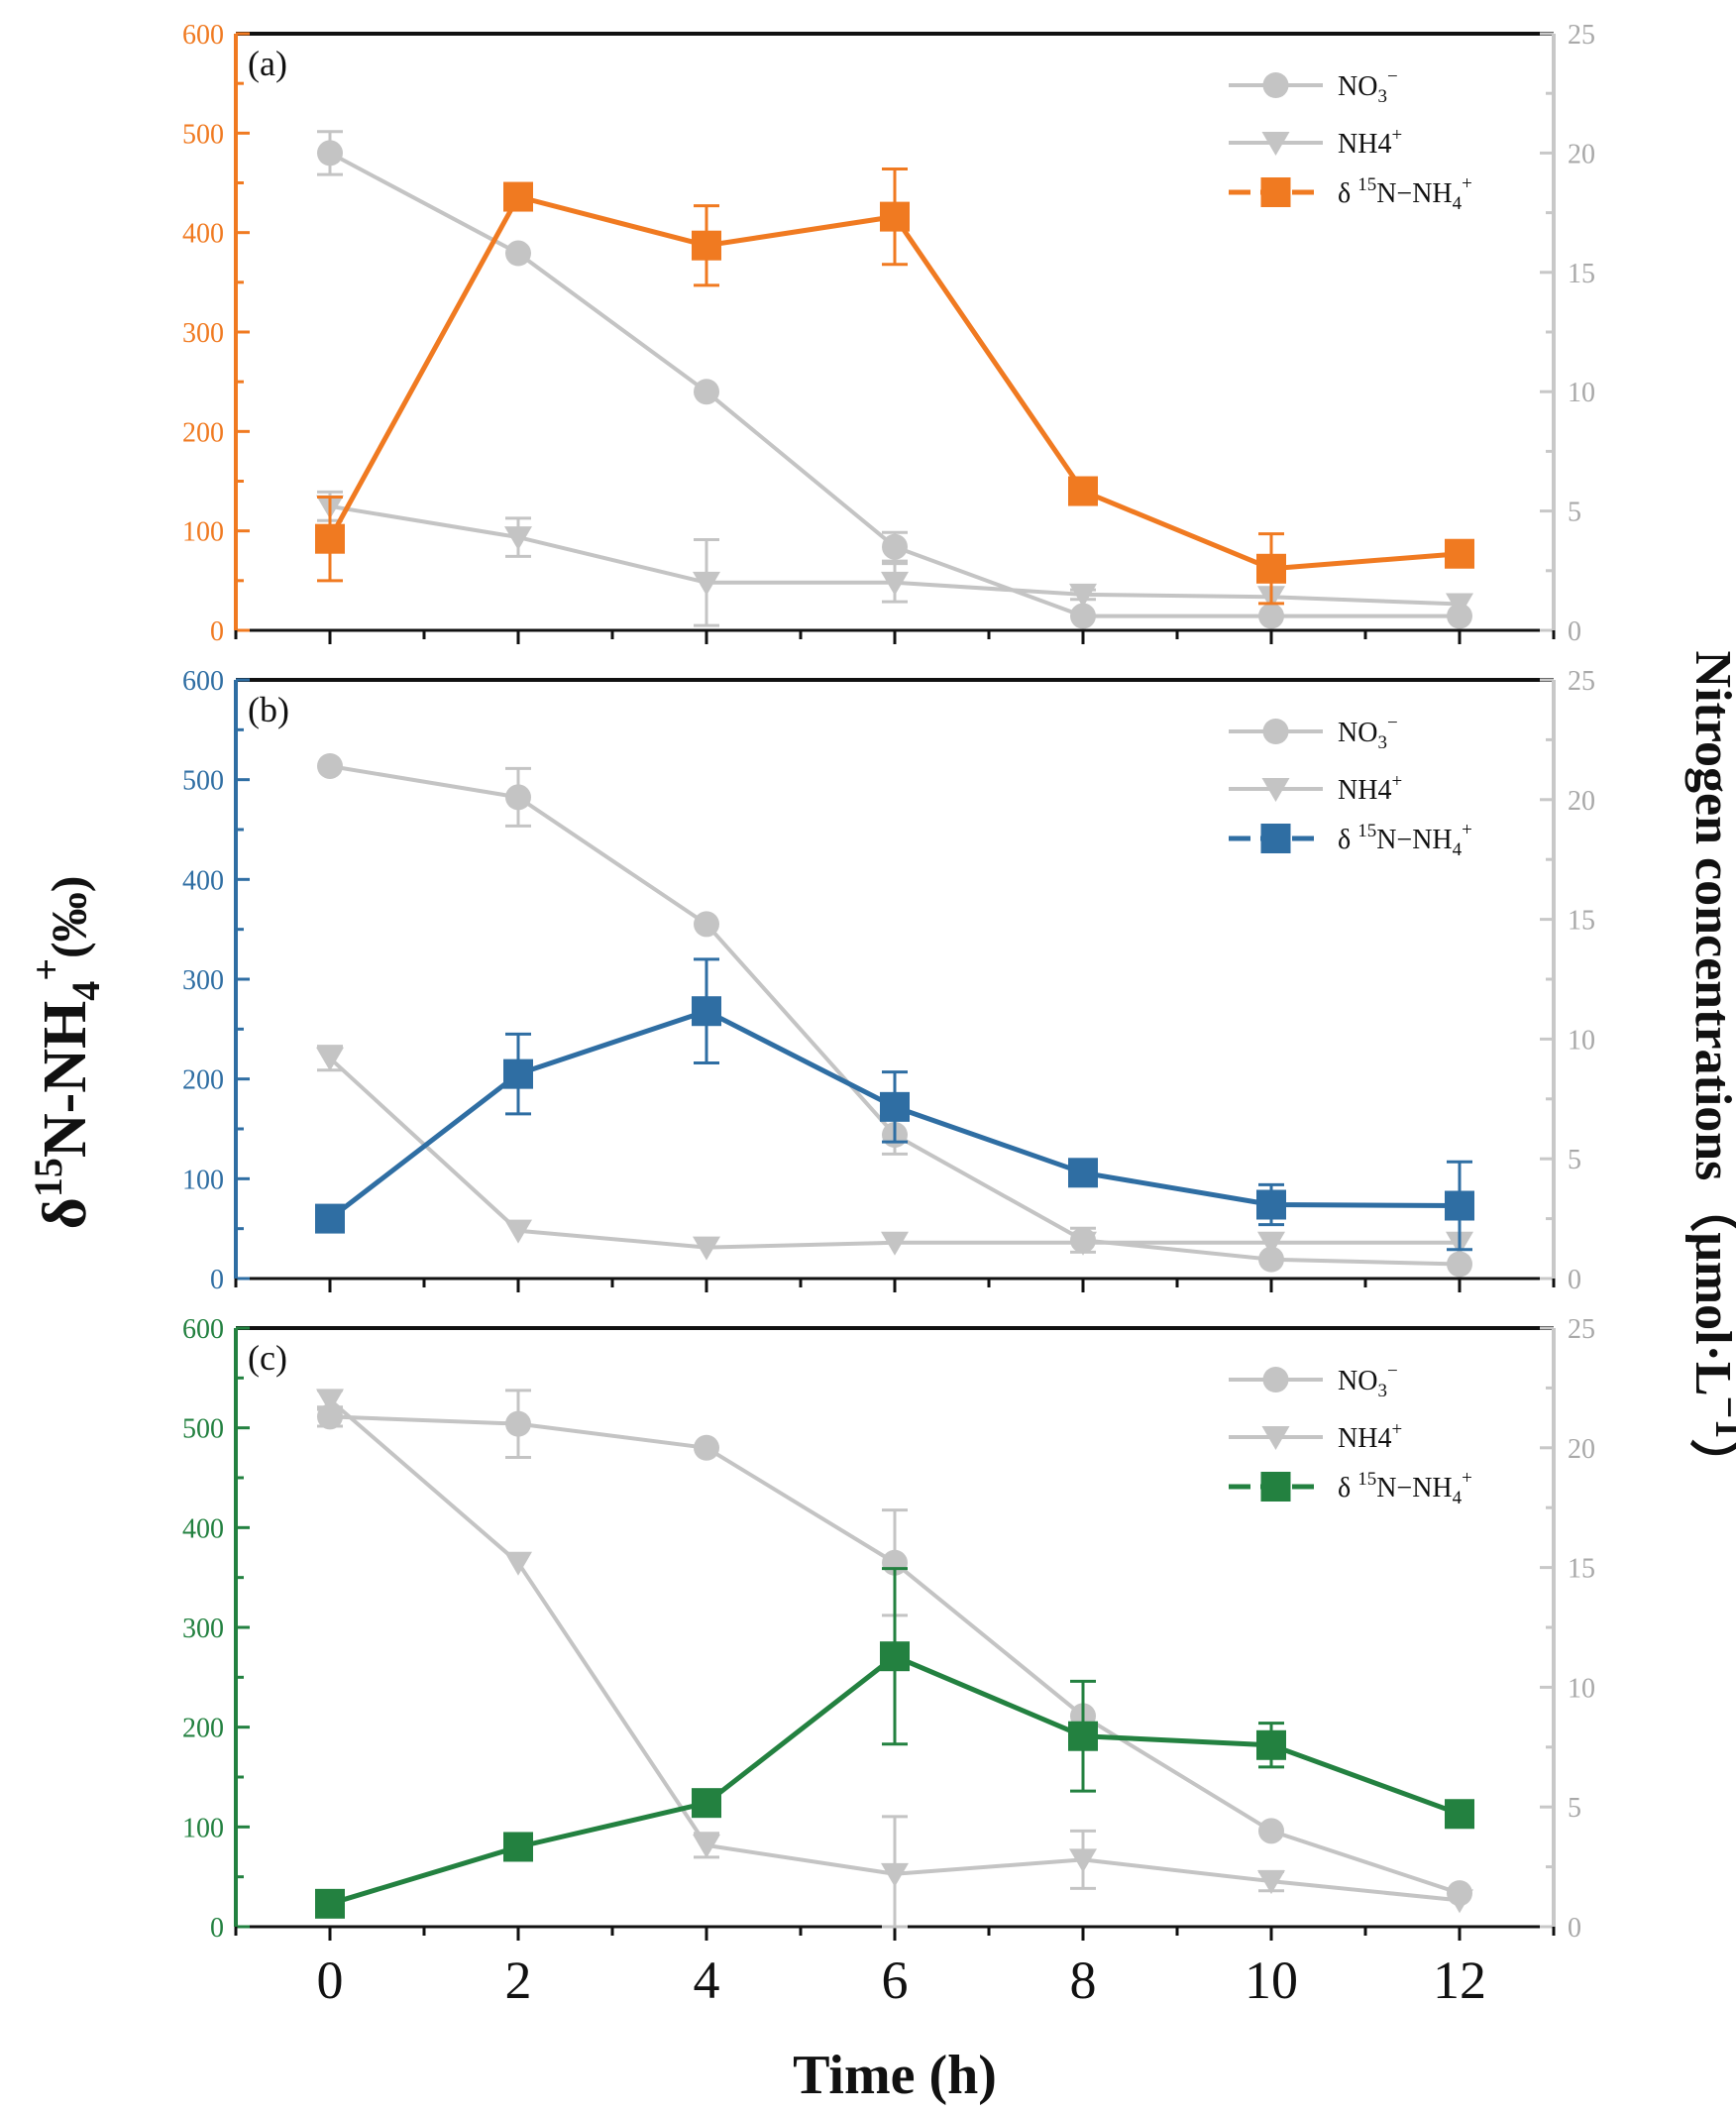 The image size is (1736, 2116). I want to click on legend-label-nh4: NH4+, so click(1370, 142).